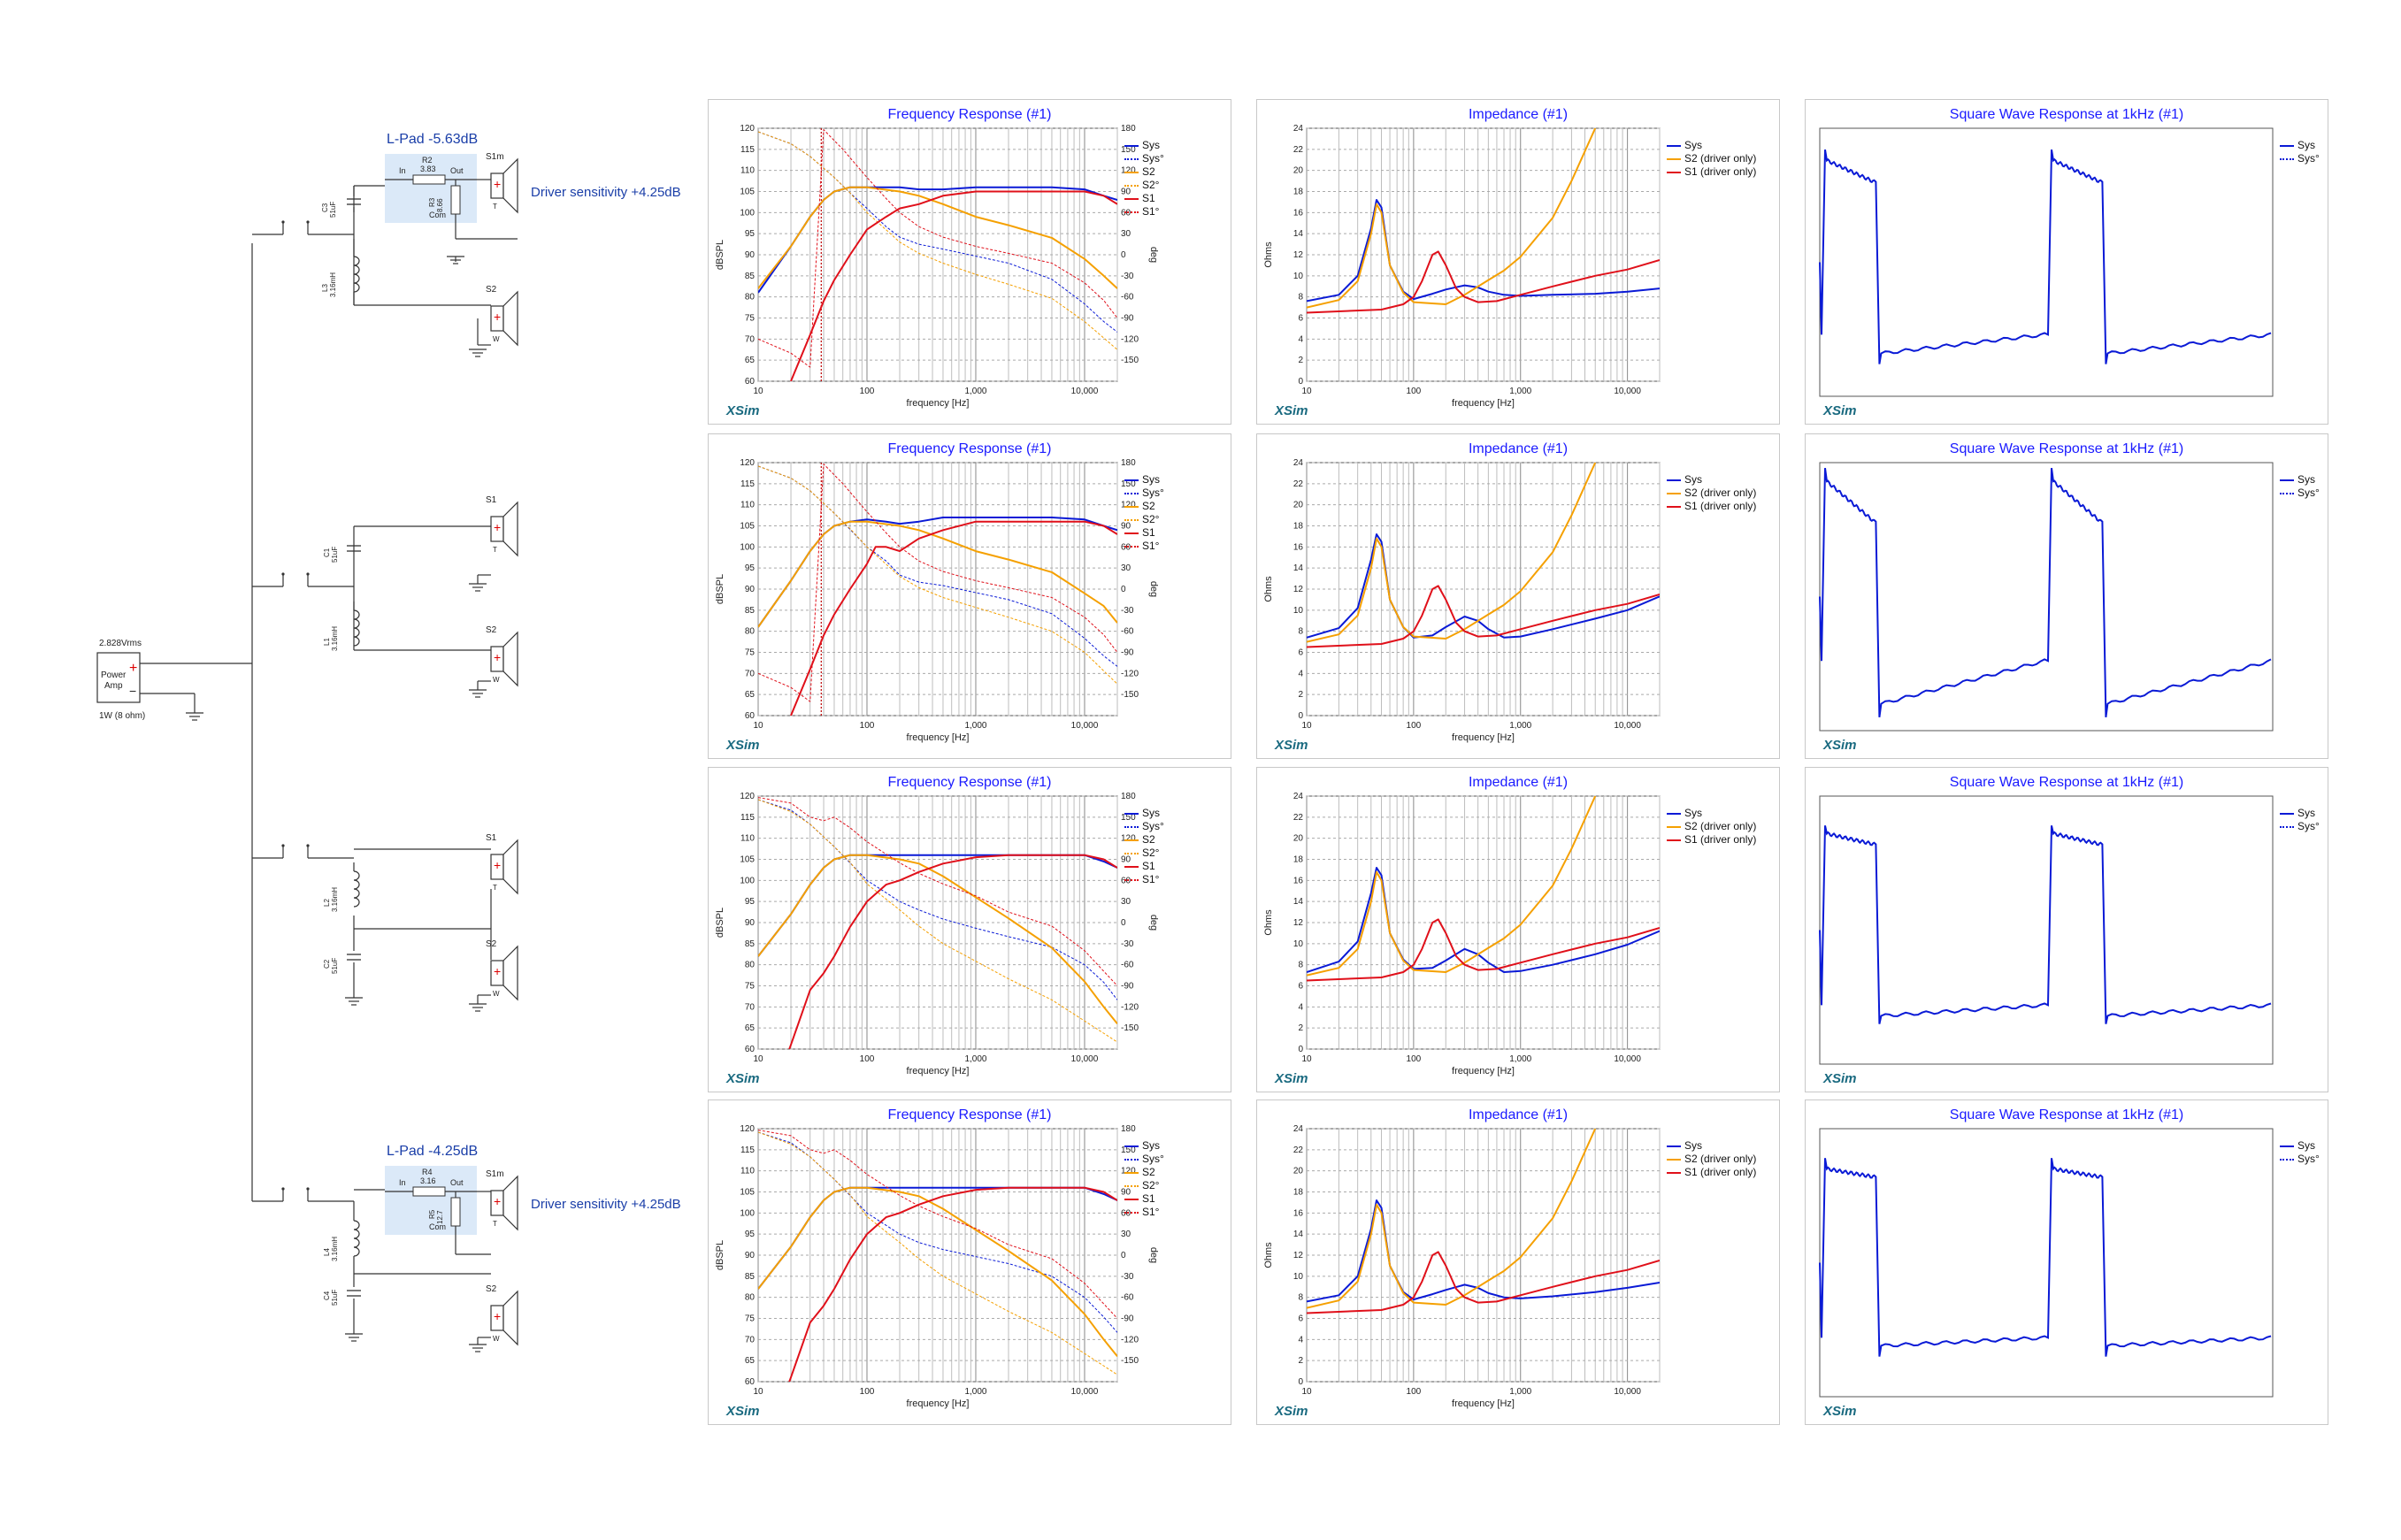  What do you see at coordinates (327, 552) in the screenshot?
I see `part-name: C1` at bounding box center [327, 552].